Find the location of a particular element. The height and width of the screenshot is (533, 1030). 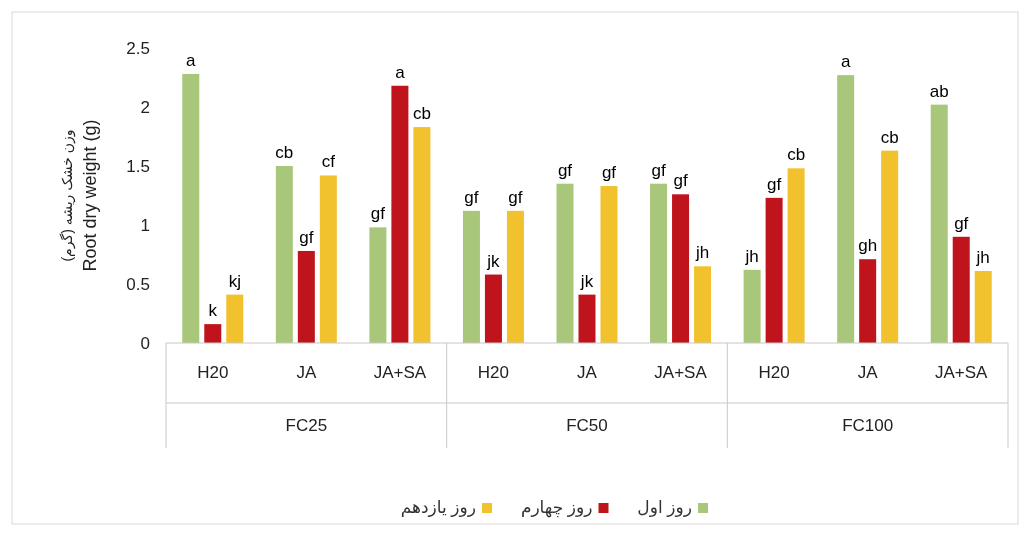

data-label: gh is located at coordinates (868, 246).